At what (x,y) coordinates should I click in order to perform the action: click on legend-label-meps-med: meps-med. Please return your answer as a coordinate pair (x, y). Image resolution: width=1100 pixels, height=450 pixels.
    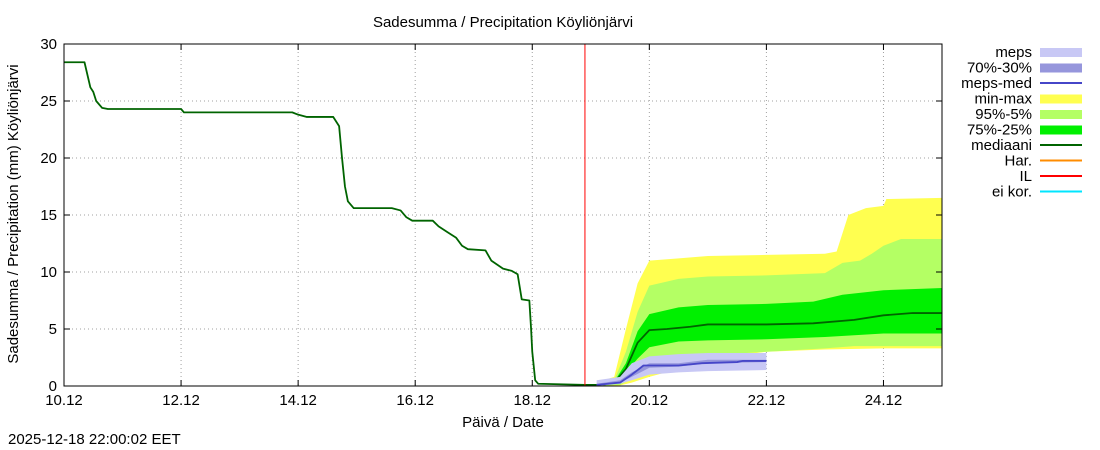
    Looking at the image, I should click on (996, 83).